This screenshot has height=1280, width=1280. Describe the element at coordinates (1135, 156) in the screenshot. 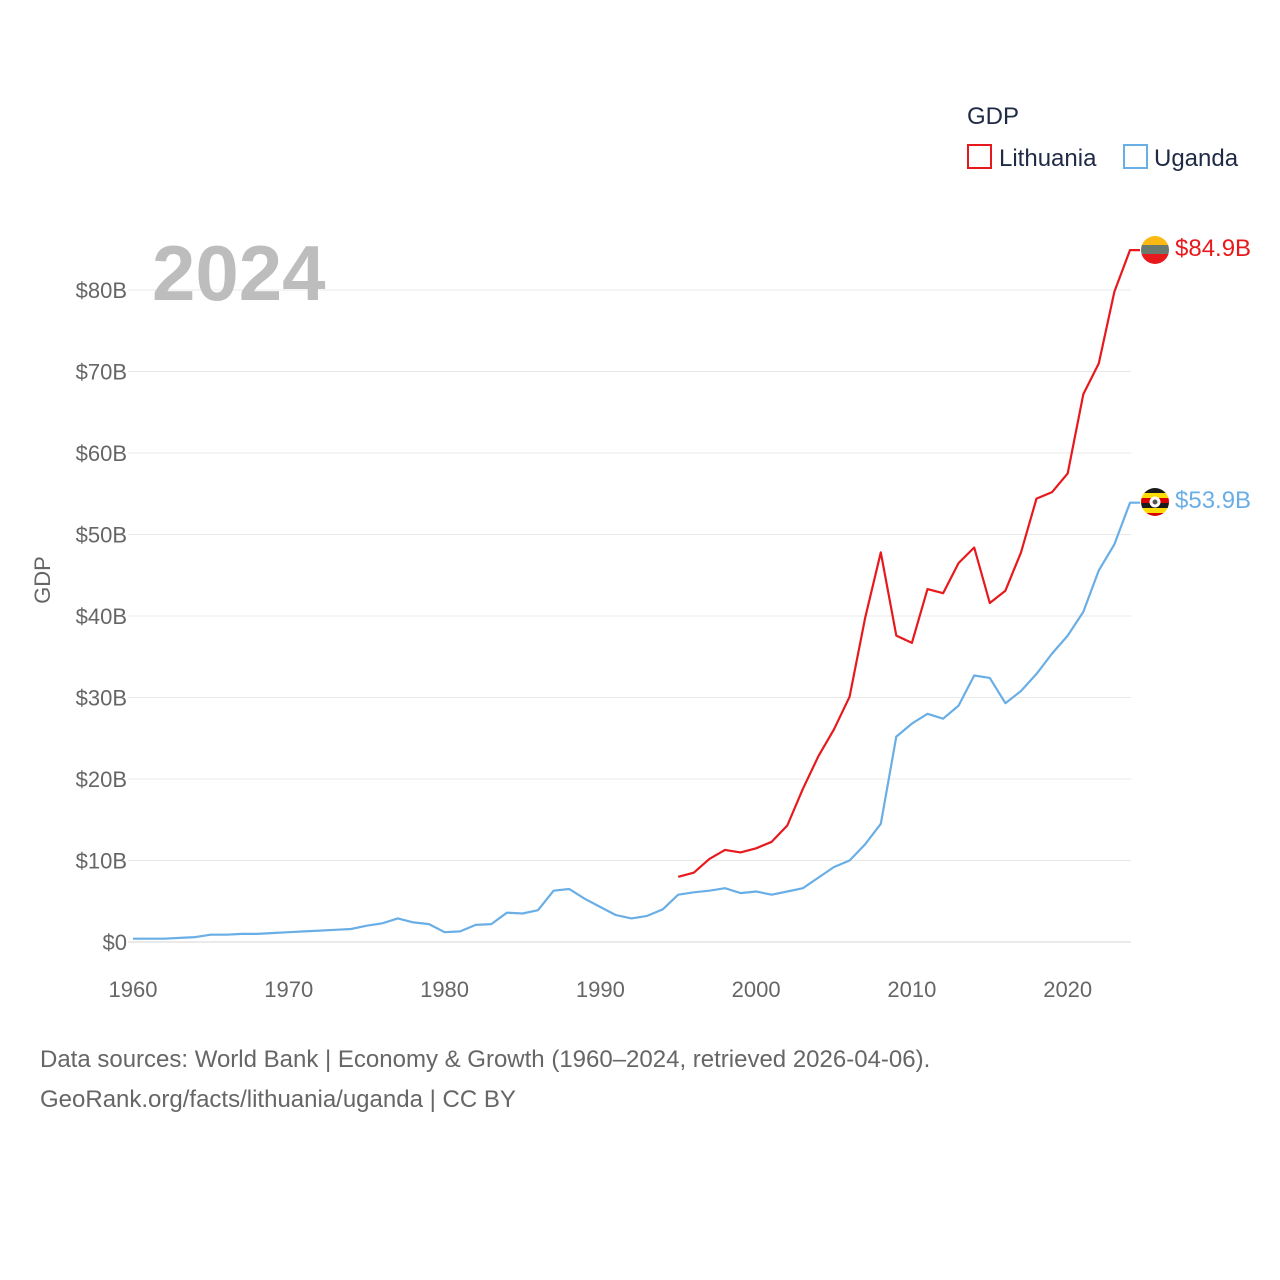

I see `legend-swatch-uganda` at that location.